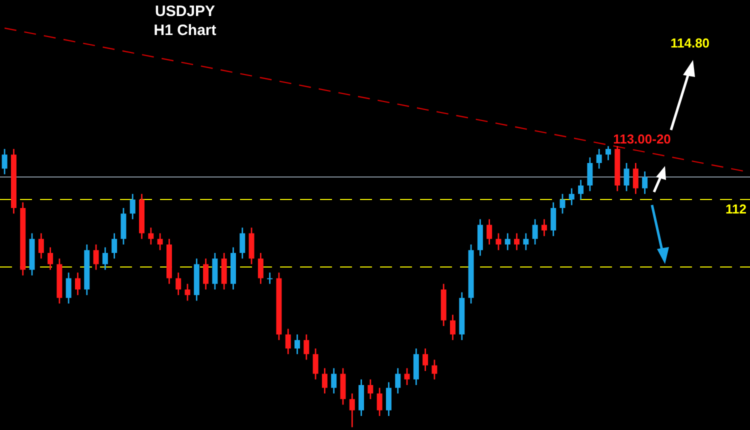 The width and height of the screenshot is (750, 430). Describe the element at coordinates (690, 43) in the screenshot. I see `text: 114.80` at that location.